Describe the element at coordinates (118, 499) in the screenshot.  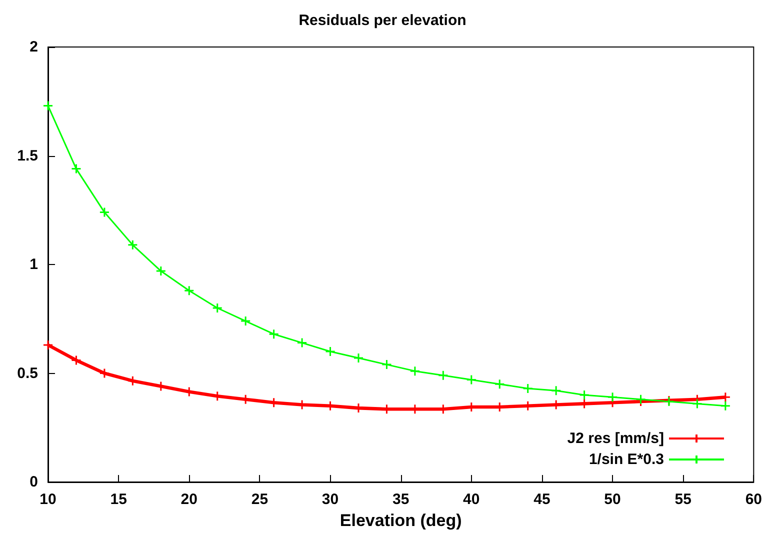
I see `x-tick-label: 15` at that location.